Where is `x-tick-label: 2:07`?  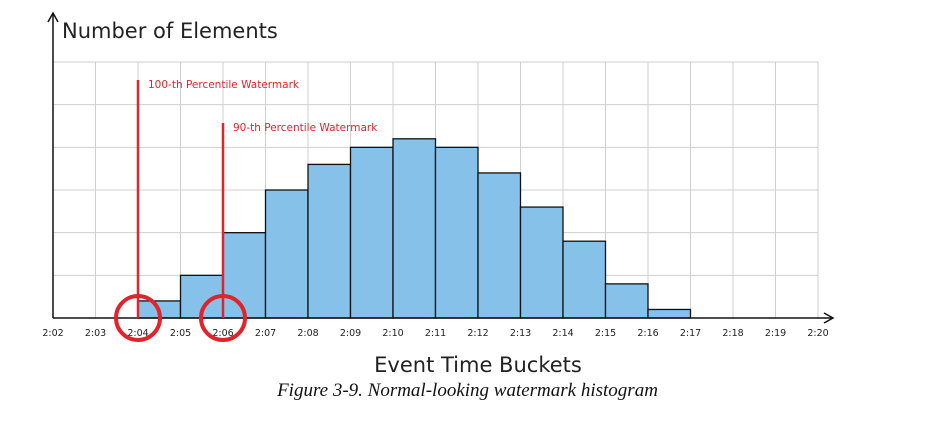 x-tick-label: 2:07 is located at coordinates (265, 333).